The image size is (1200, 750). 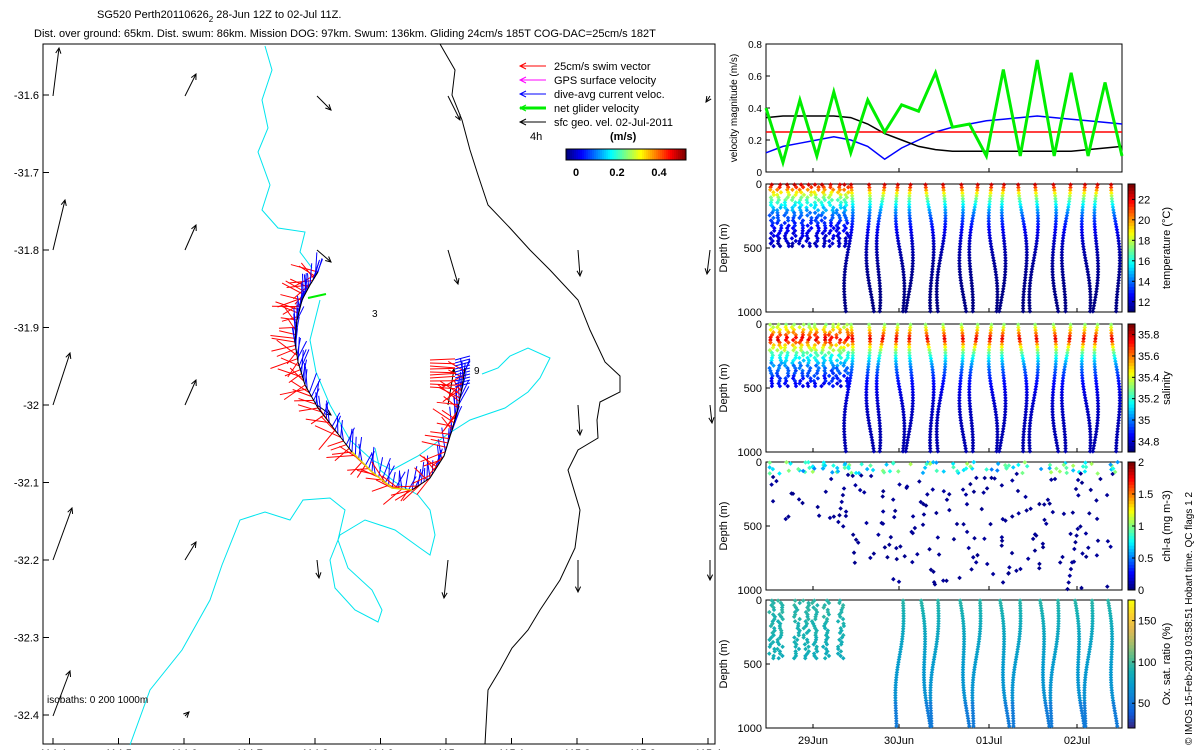 I want to click on dac-vector, so click(x=295, y=324).